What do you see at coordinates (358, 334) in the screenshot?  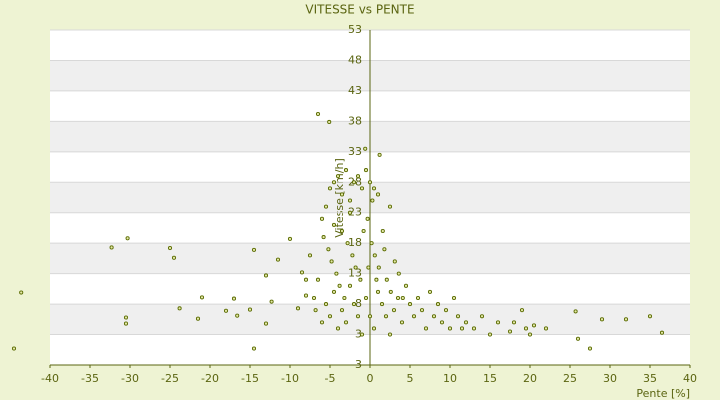 I see `y-tick-label: 3` at bounding box center [358, 334].